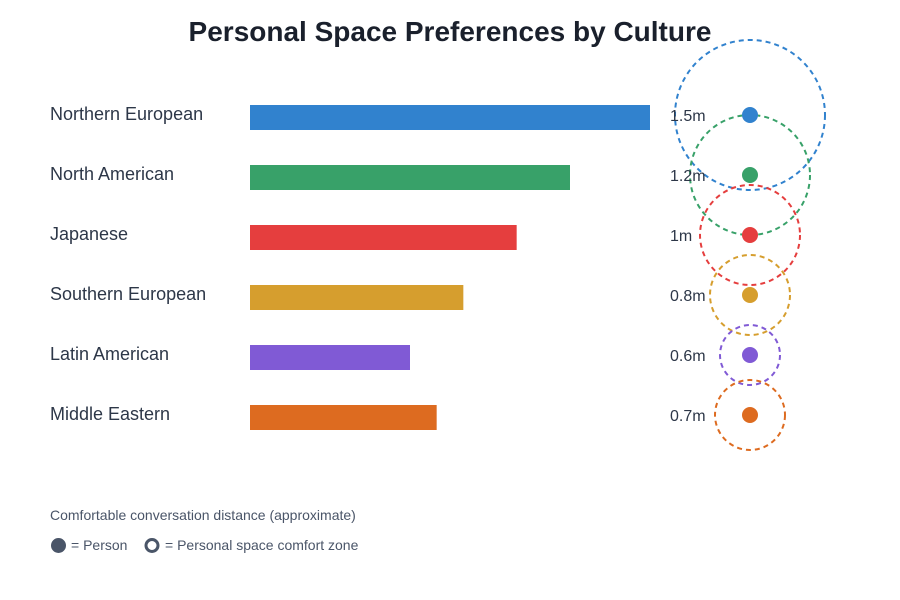  I want to click on category-label: Southern European, so click(128, 294).